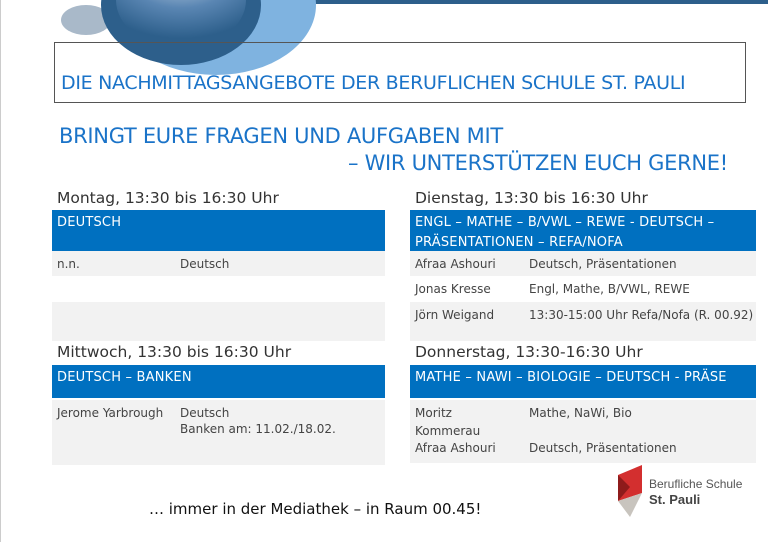 This screenshot has width=768, height=542. I want to click on day-heading-wednesday: Mittwoch, 13:30 bis 16:30 Uhr, so click(174, 352).